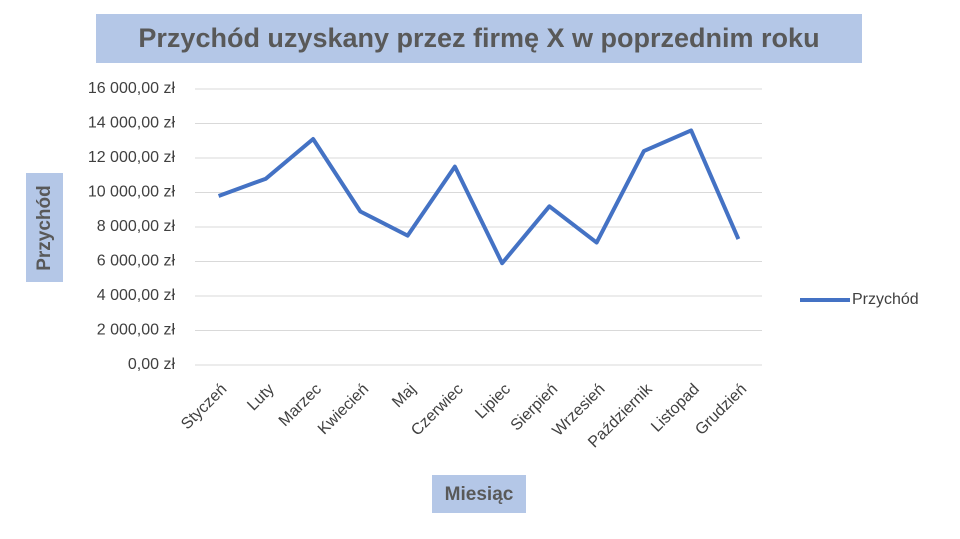  Describe the element at coordinates (260, 397) in the screenshot. I see `x-tick-label: Luty` at that location.